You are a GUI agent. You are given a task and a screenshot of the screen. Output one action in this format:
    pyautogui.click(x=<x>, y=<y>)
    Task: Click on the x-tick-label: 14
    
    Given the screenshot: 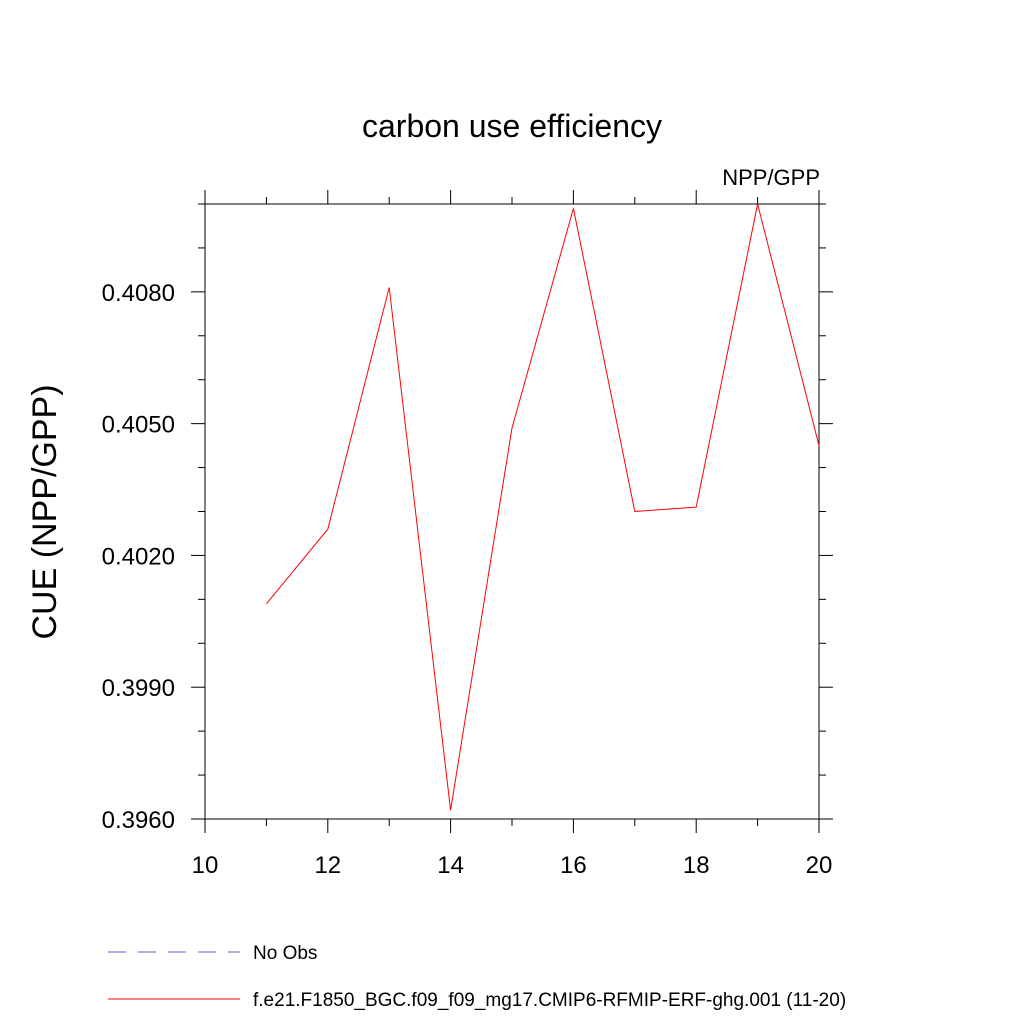 What is the action you would take?
    pyautogui.click(x=450, y=865)
    